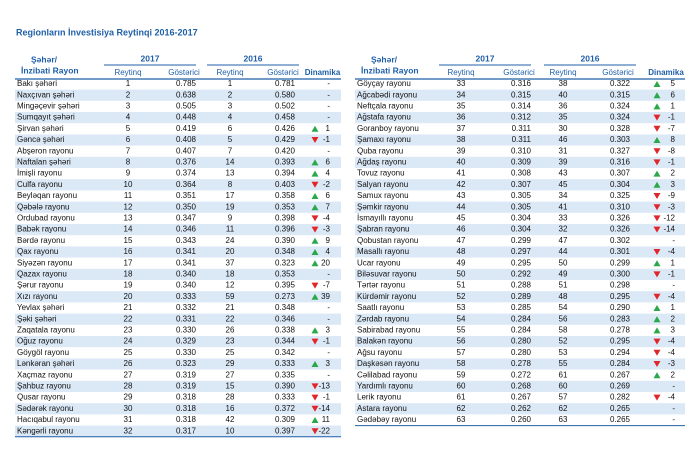 The width and height of the screenshot is (689, 449). I want to click on rank-2017: 50, so click(461, 274).